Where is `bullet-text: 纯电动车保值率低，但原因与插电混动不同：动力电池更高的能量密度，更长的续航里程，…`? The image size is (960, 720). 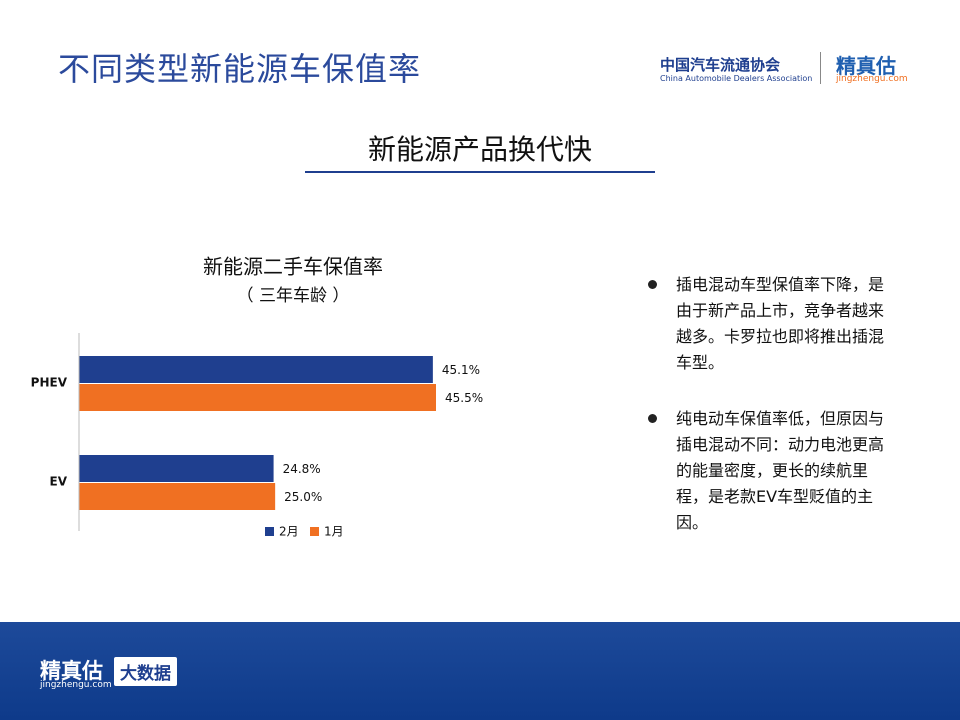
bullet-text: 纯电动车保值率低，但原因与插电混动不同：动力电池更高的能量密度，更长的续航里程，… is located at coordinates (780, 470).